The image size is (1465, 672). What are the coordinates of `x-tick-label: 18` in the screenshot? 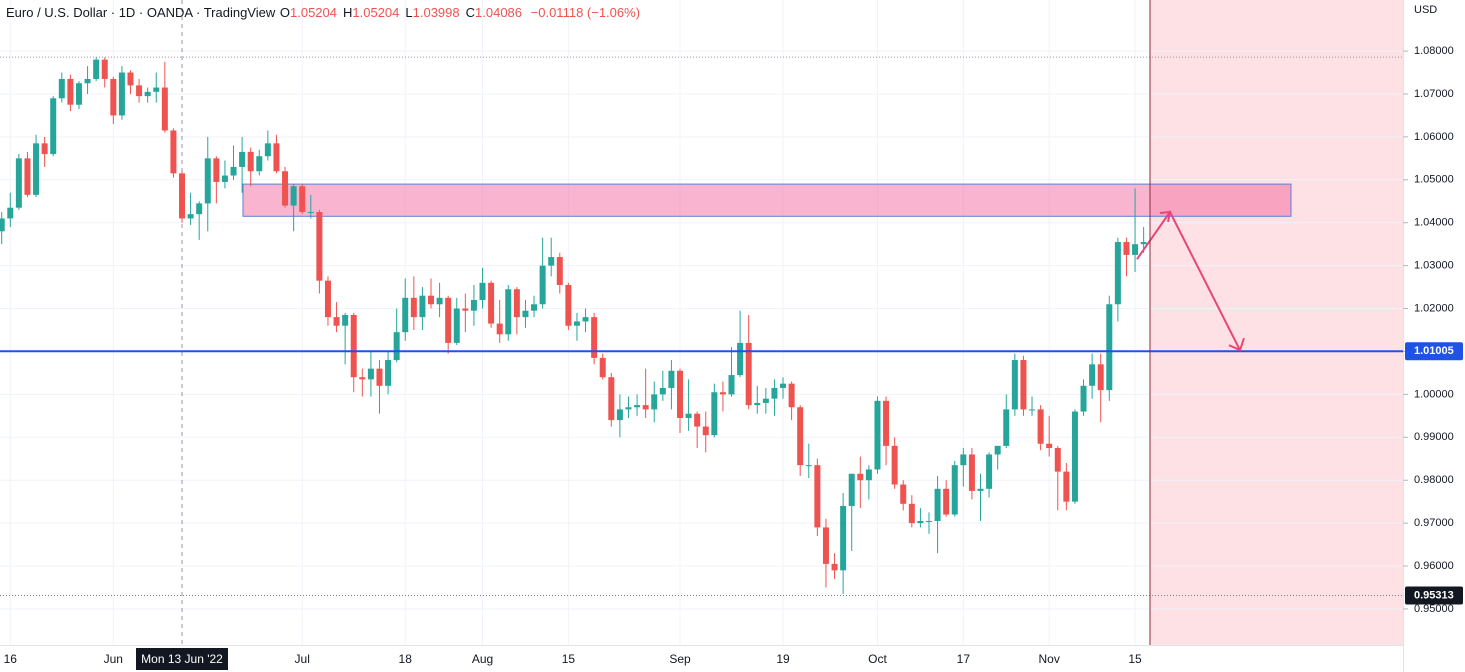 It's located at (406, 659).